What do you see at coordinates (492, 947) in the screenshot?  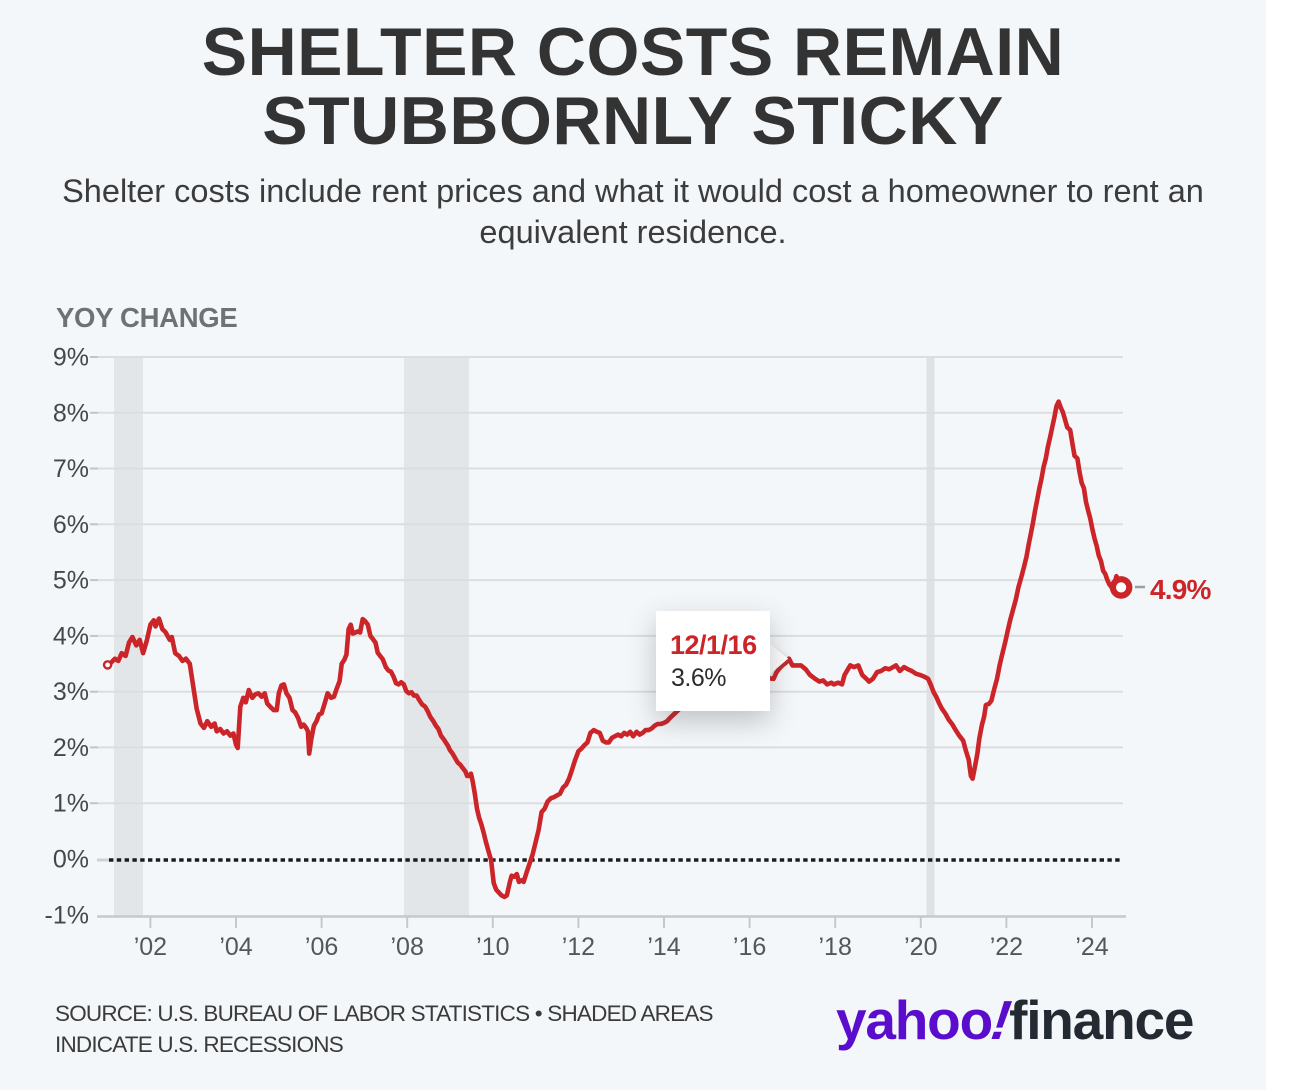 I see `svg-text: ’10` at bounding box center [492, 947].